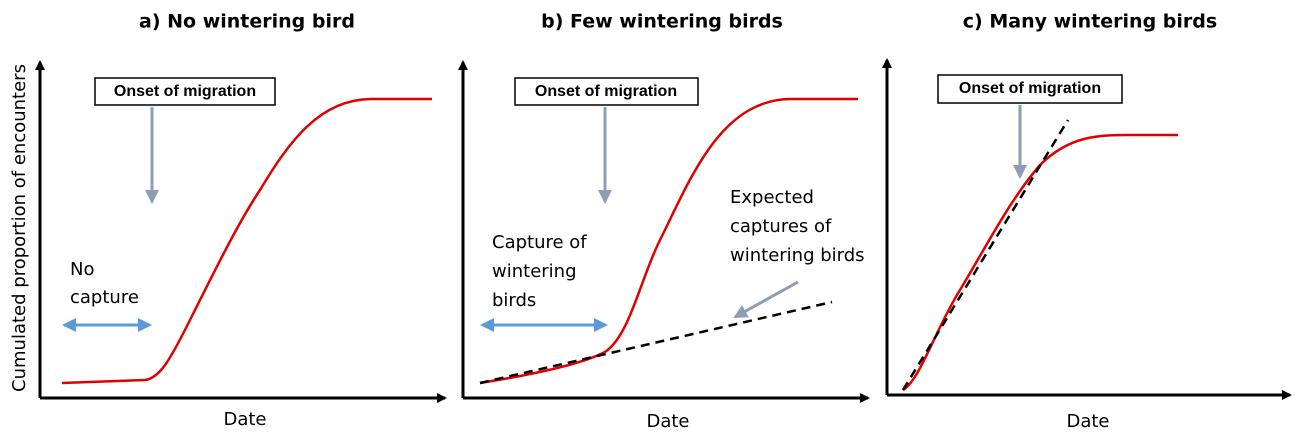  I want to click on panel-title: b) Few wintering birds, so click(662, 22).